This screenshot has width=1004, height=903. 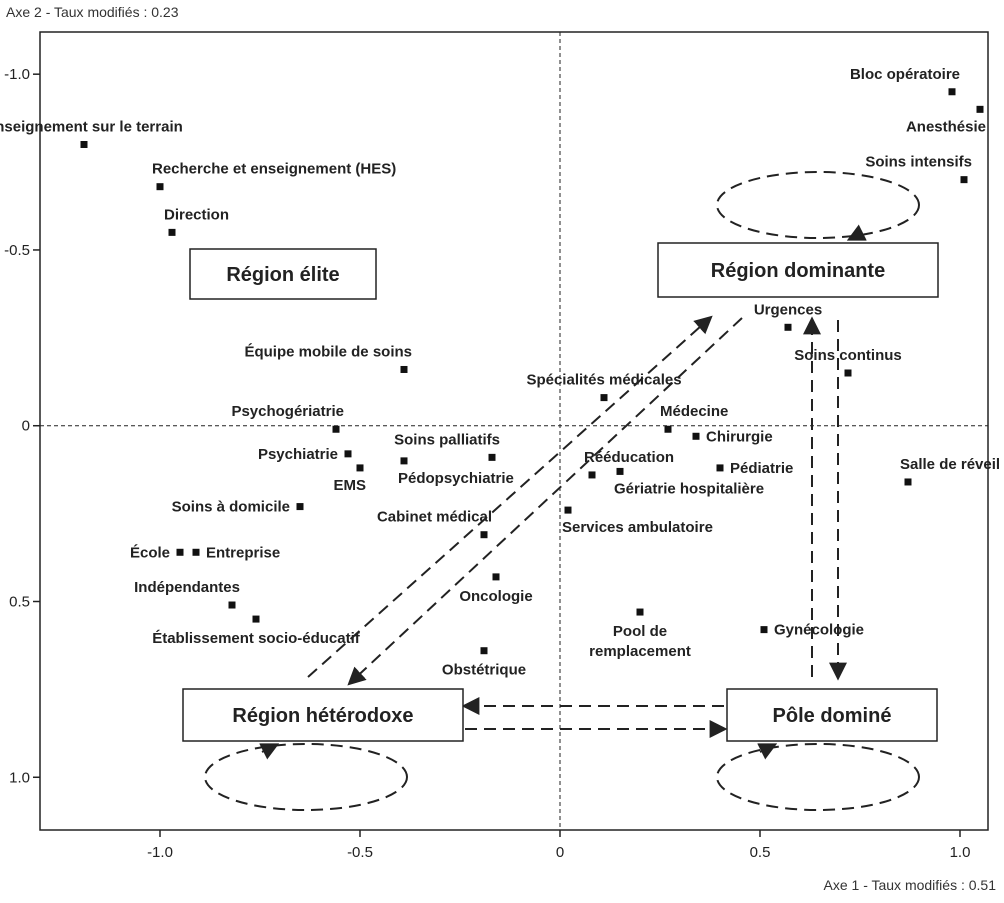 What do you see at coordinates (905, 81) in the screenshot?
I see `data-point: Bloc opératoire` at bounding box center [905, 81].